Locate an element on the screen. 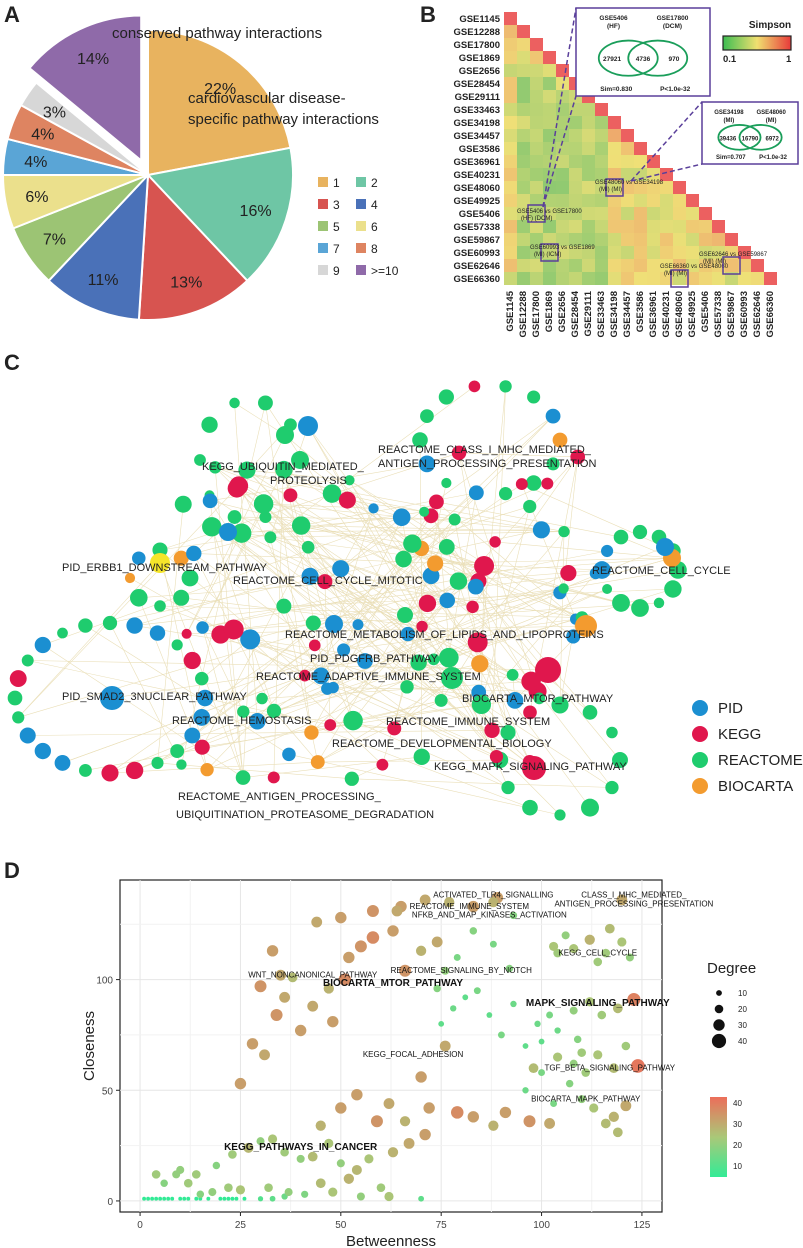  network-legend-label: BIOCARTA is located at coordinates (755, 786).